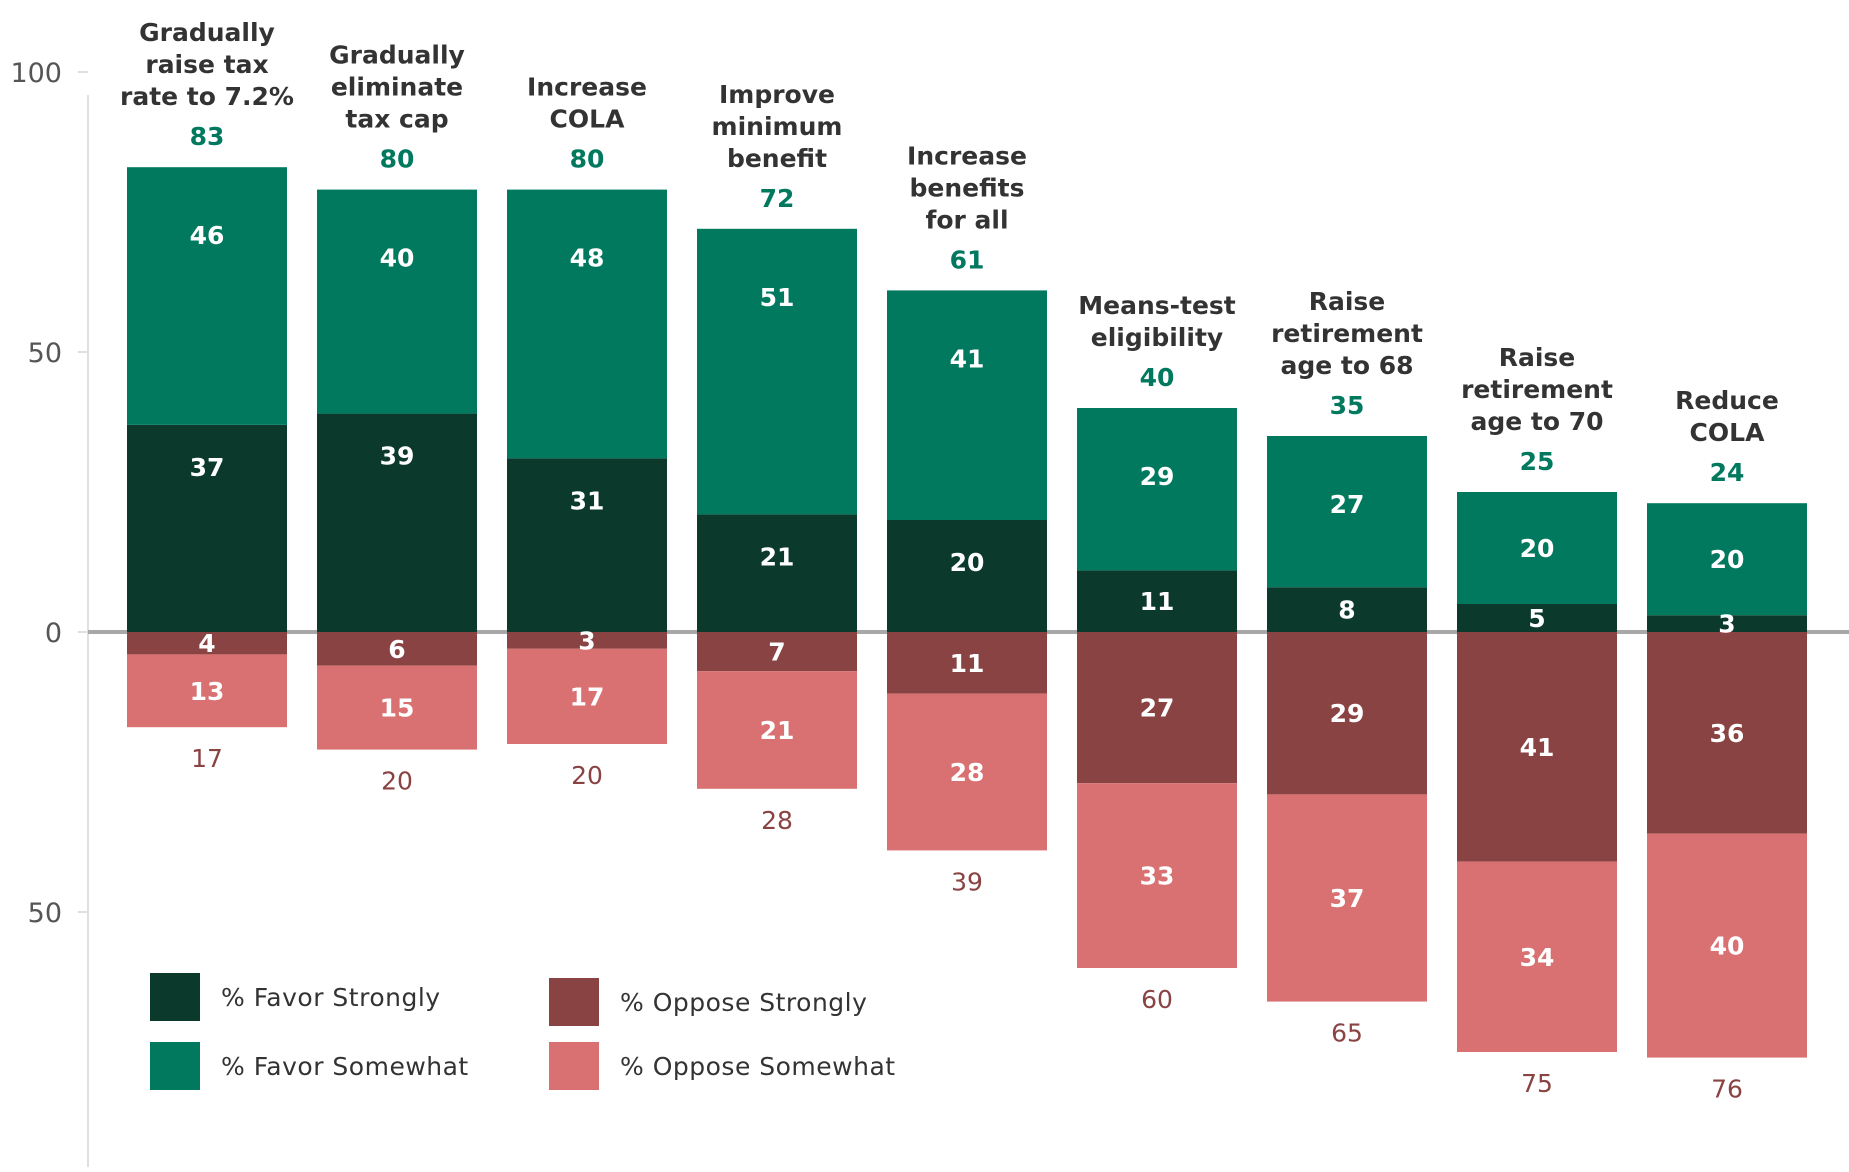 The height and width of the screenshot is (1172, 1849). I want to click on favor-total-label: 24, so click(1727, 472).